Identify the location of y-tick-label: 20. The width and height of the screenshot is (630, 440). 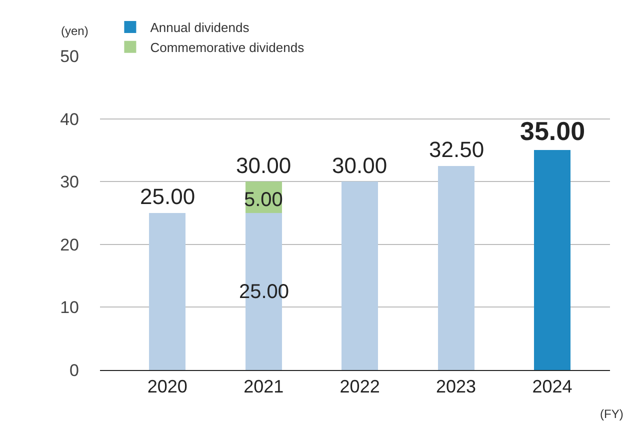
(69, 244).